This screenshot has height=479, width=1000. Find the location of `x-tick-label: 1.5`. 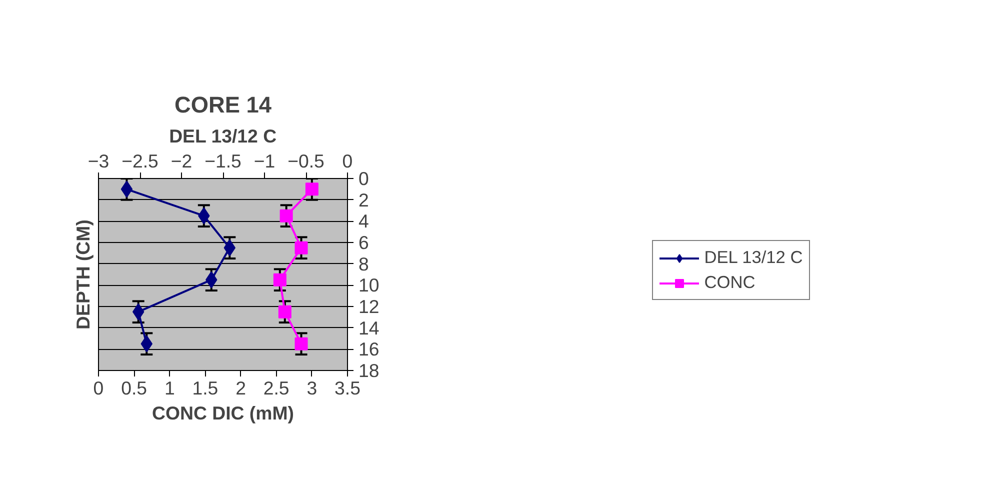

x-tick-label: 1.5 is located at coordinates (205, 388).